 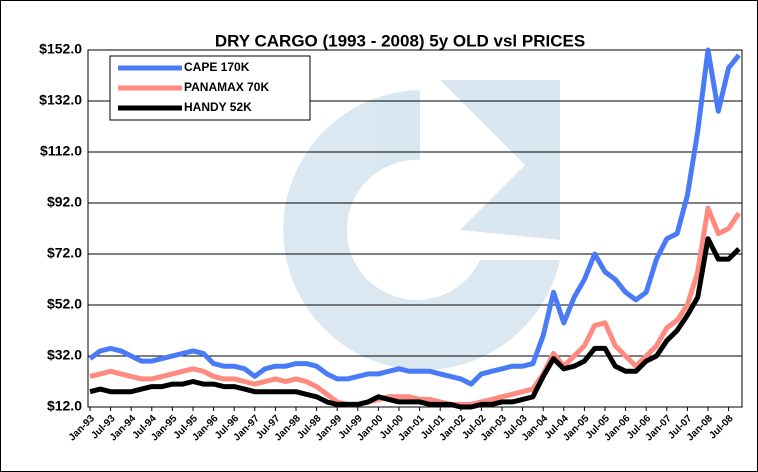 What do you see at coordinates (64, 253) in the screenshot?
I see `y-tick-label: $72.0` at bounding box center [64, 253].